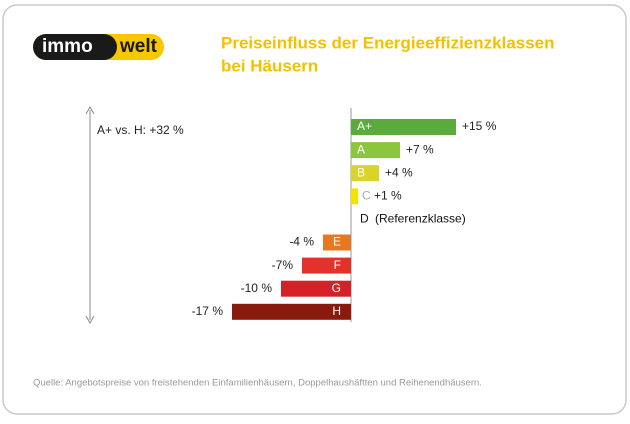  What do you see at coordinates (364, 219) in the screenshot?
I see `category-label: D` at bounding box center [364, 219].